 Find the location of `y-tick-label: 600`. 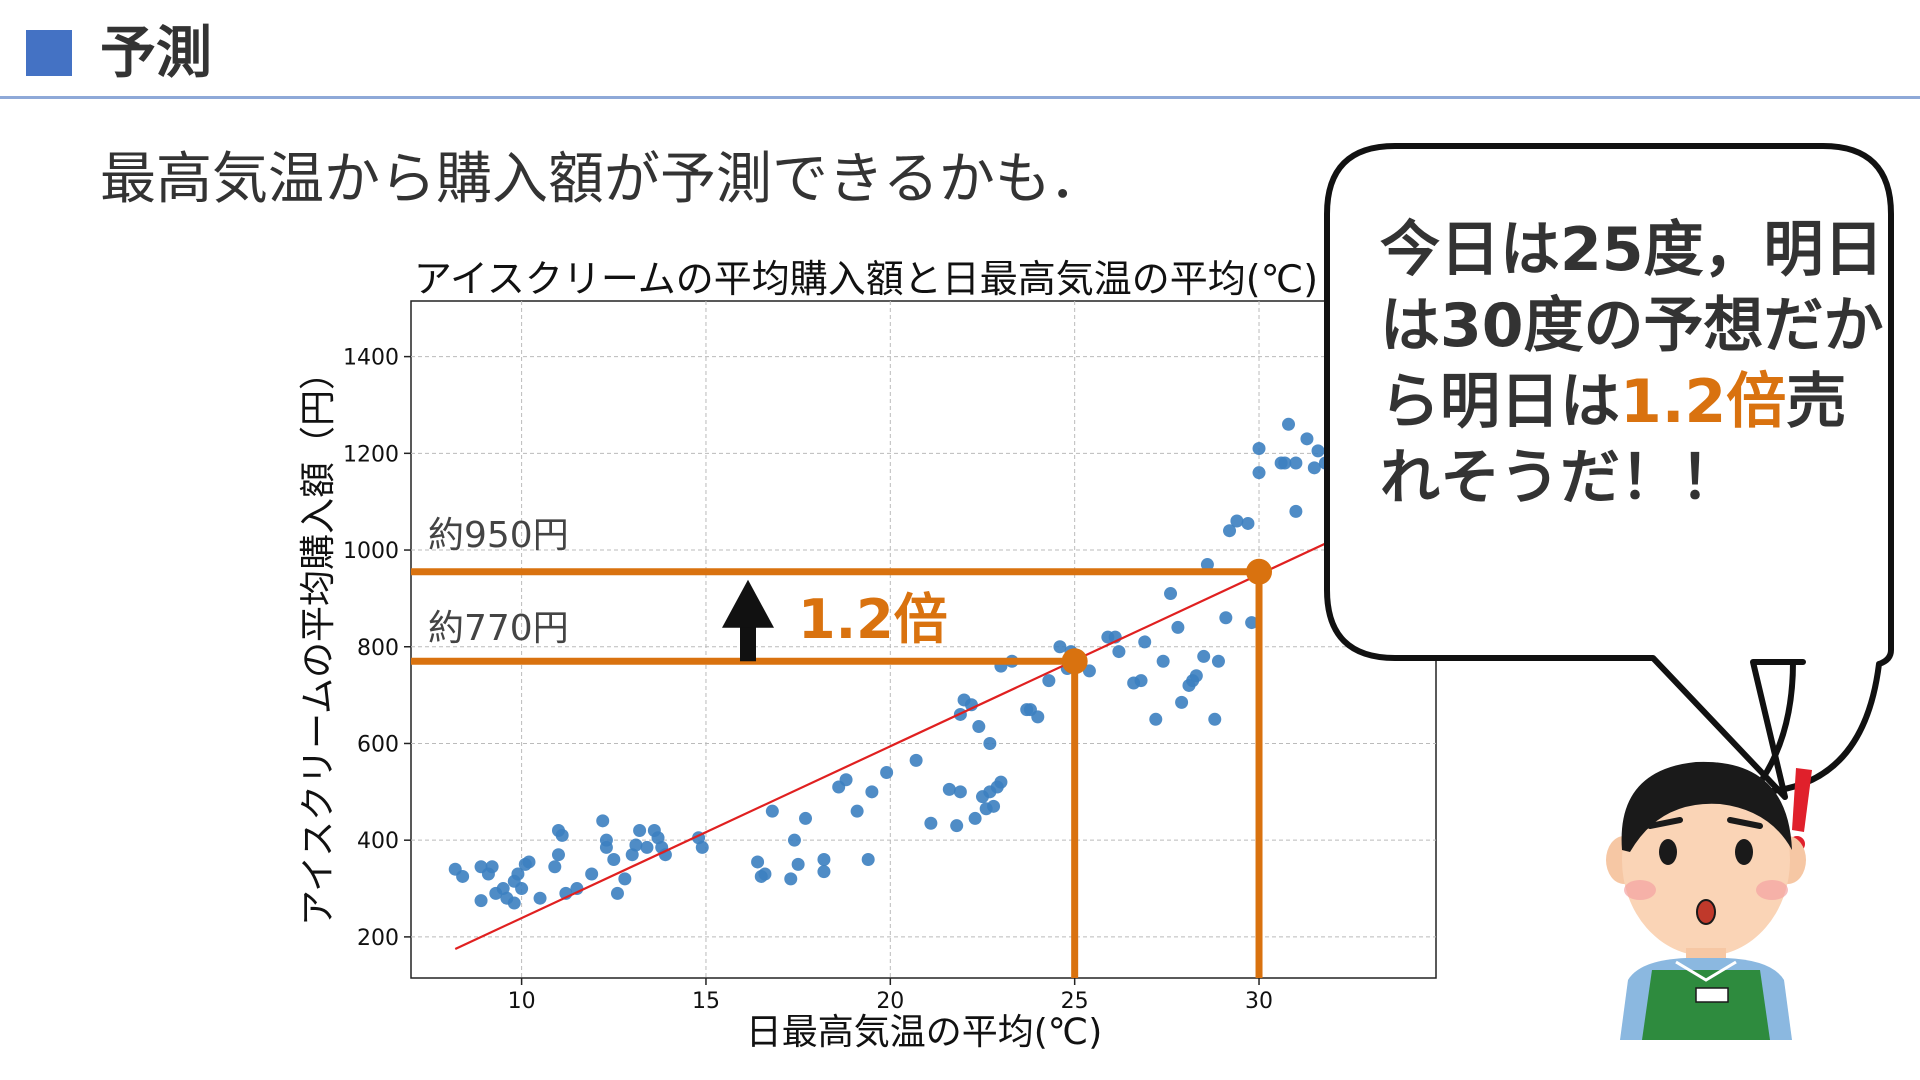

y-tick-label: 600 is located at coordinates (378, 744).